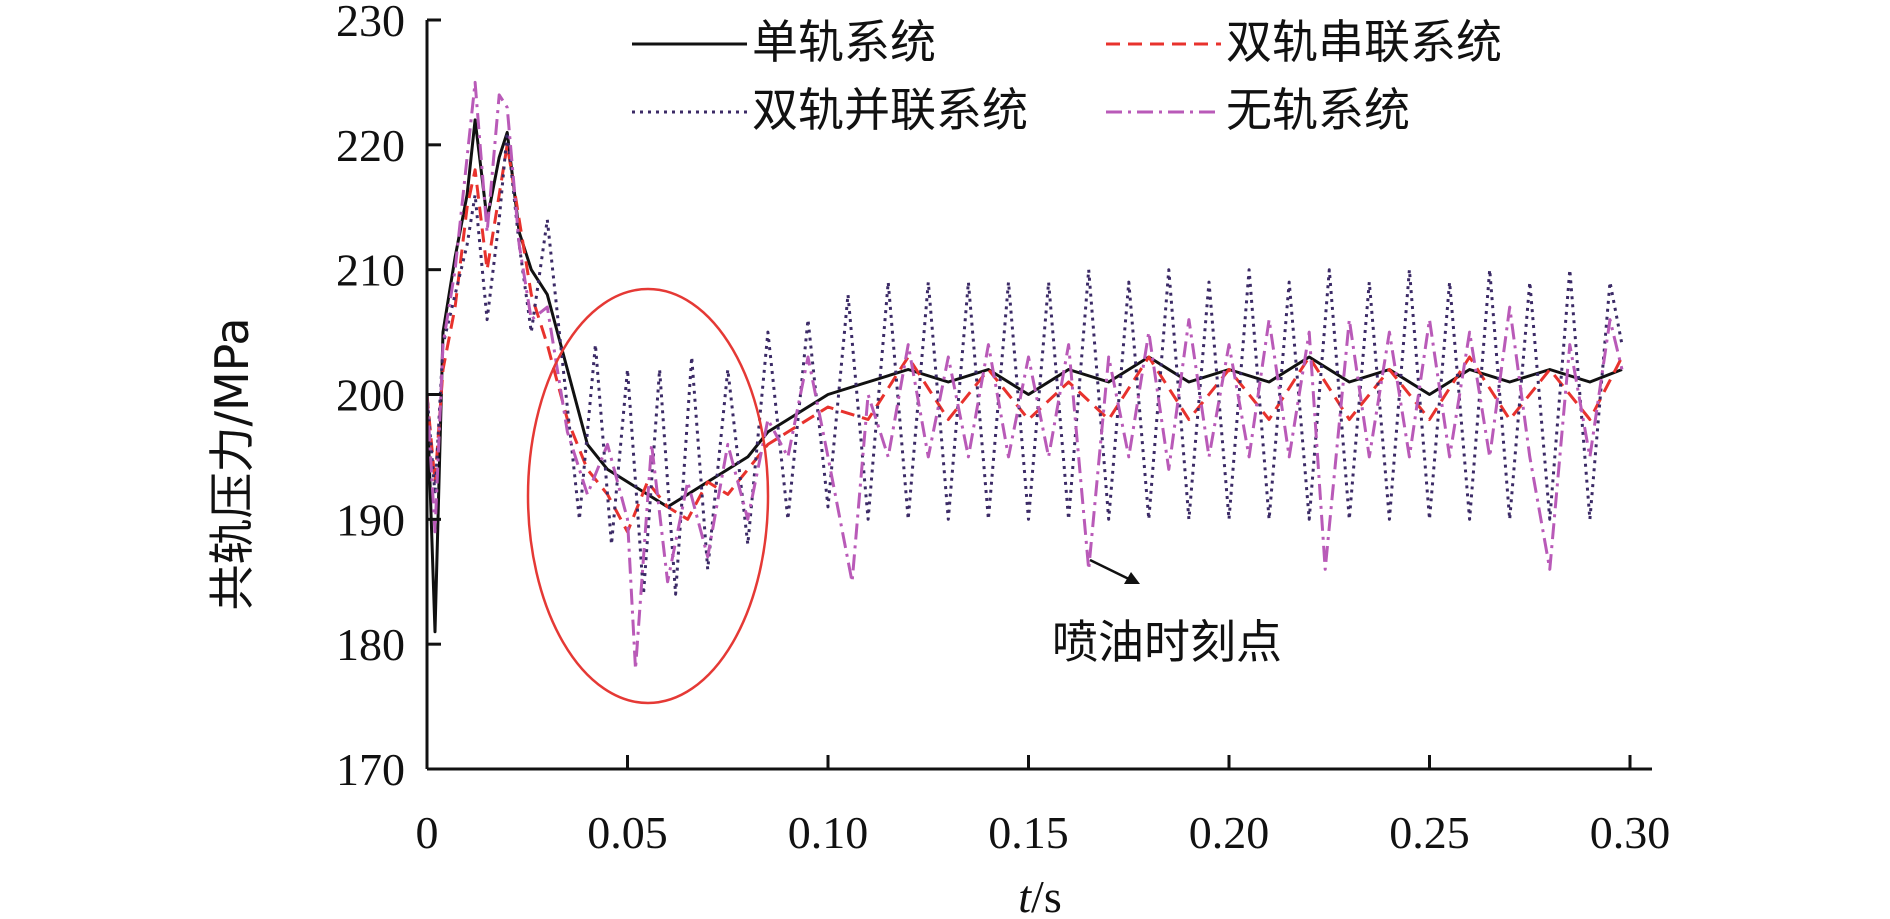 The width and height of the screenshot is (1890, 919). I want to click on legend-label-2: 双轨串联系统, so click(1364, 42).